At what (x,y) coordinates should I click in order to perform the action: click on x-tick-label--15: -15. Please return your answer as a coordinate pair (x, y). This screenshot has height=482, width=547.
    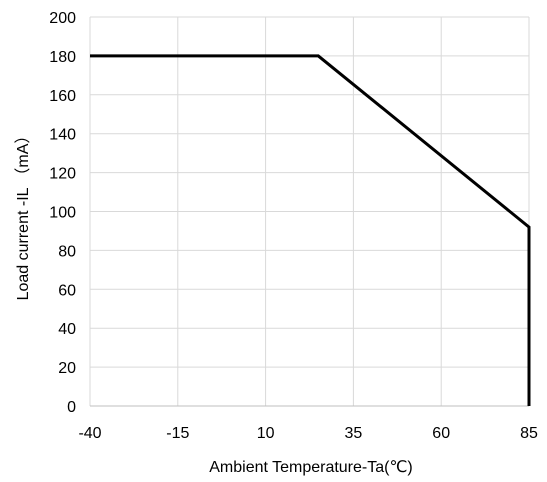
    Looking at the image, I should click on (177, 433).